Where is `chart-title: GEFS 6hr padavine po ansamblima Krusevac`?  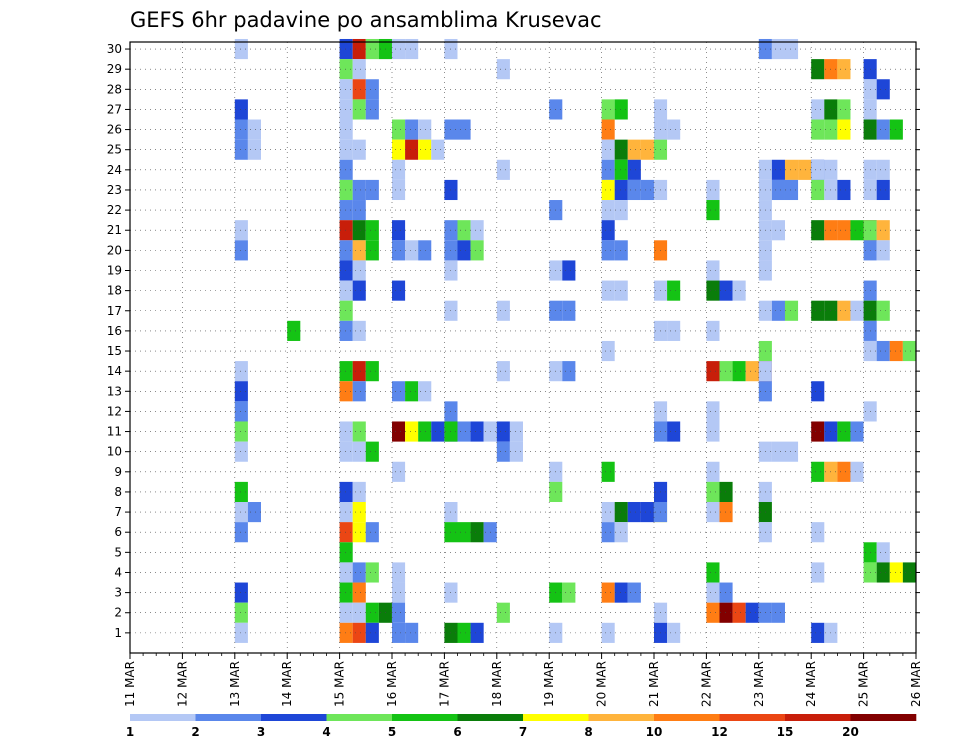 chart-title: GEFS 6hr padavine po ansamblima Krusevac is located at coordinates (366, 20).